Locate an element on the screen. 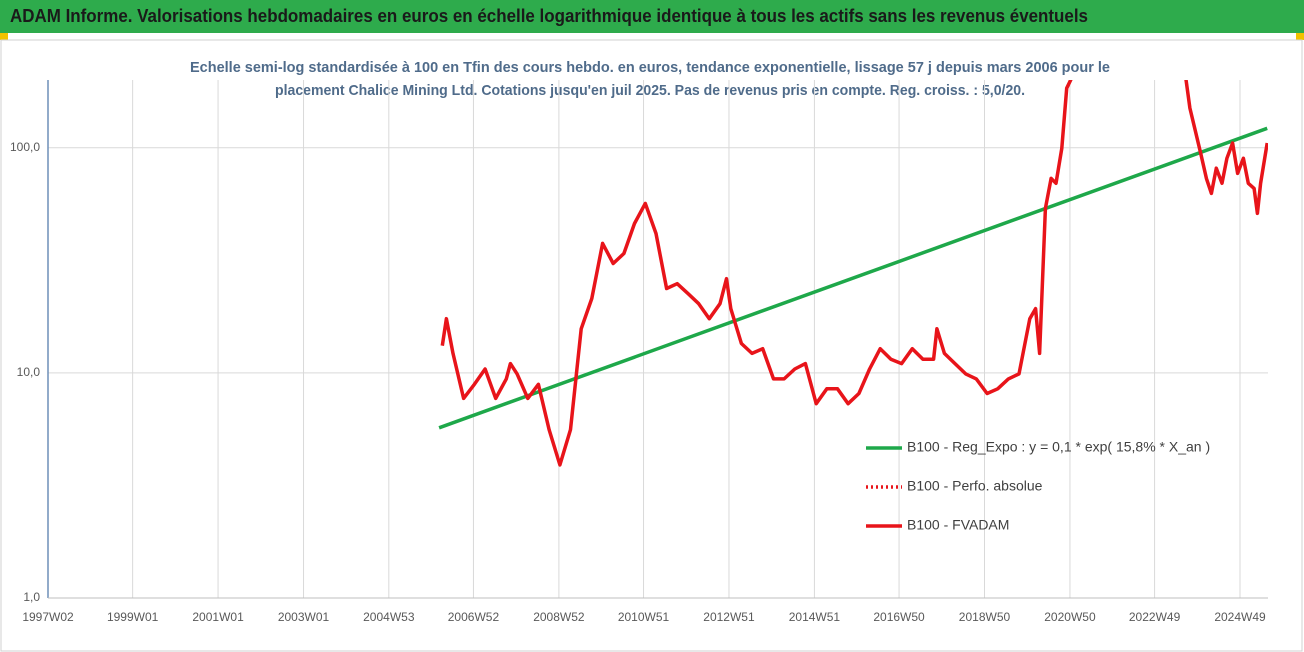 This screenshot has height=652, width=1304. x-tick-label: 2018W50 is located at coordinates (985, 617).